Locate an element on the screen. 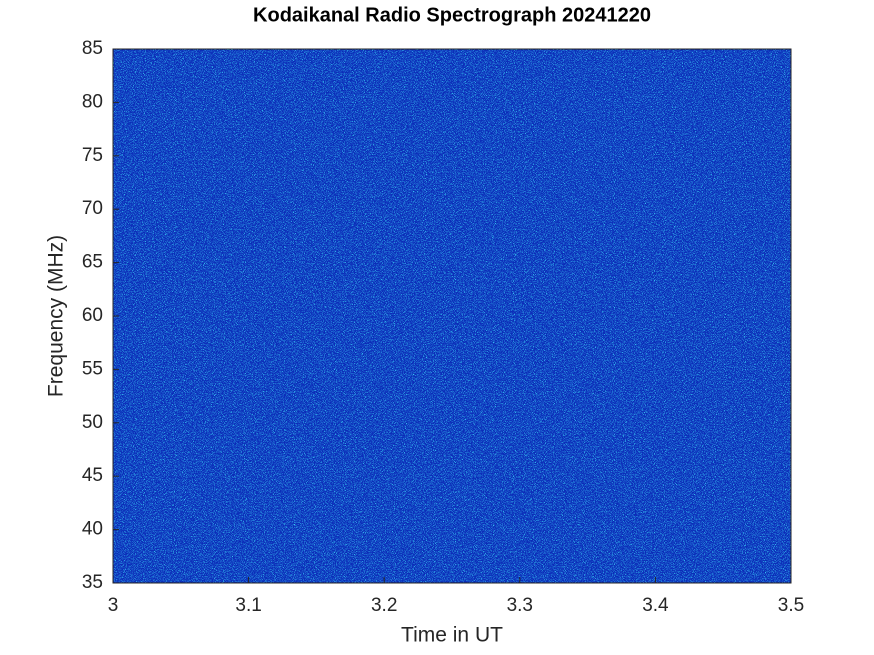 Image resolution: width=874 pixels, height=655 pixels. x-tick-label: 3.4 is located at coordinates (655, 605).